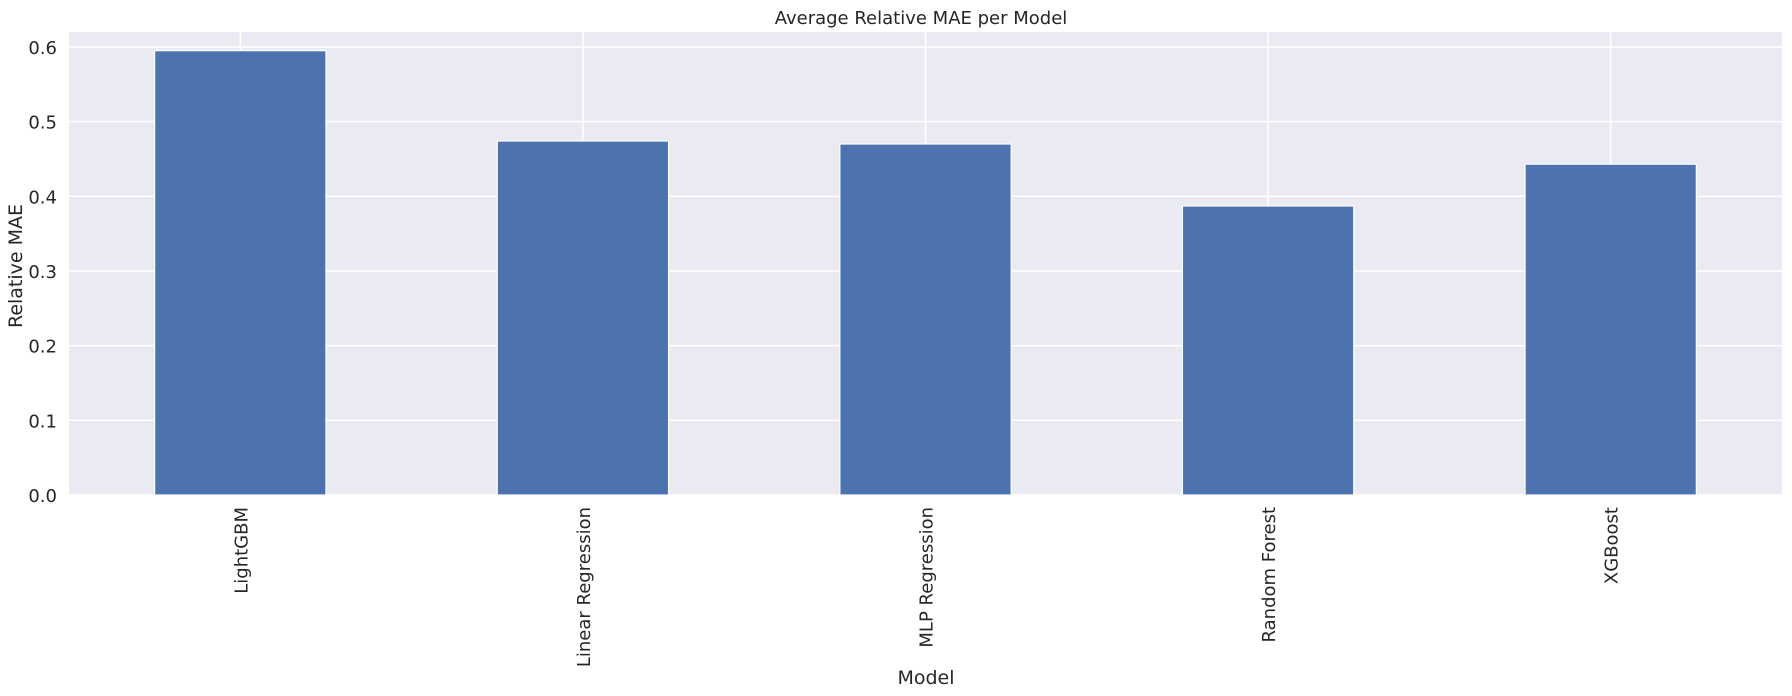  I want to click on bar-random-forest, so click(1268, 350).